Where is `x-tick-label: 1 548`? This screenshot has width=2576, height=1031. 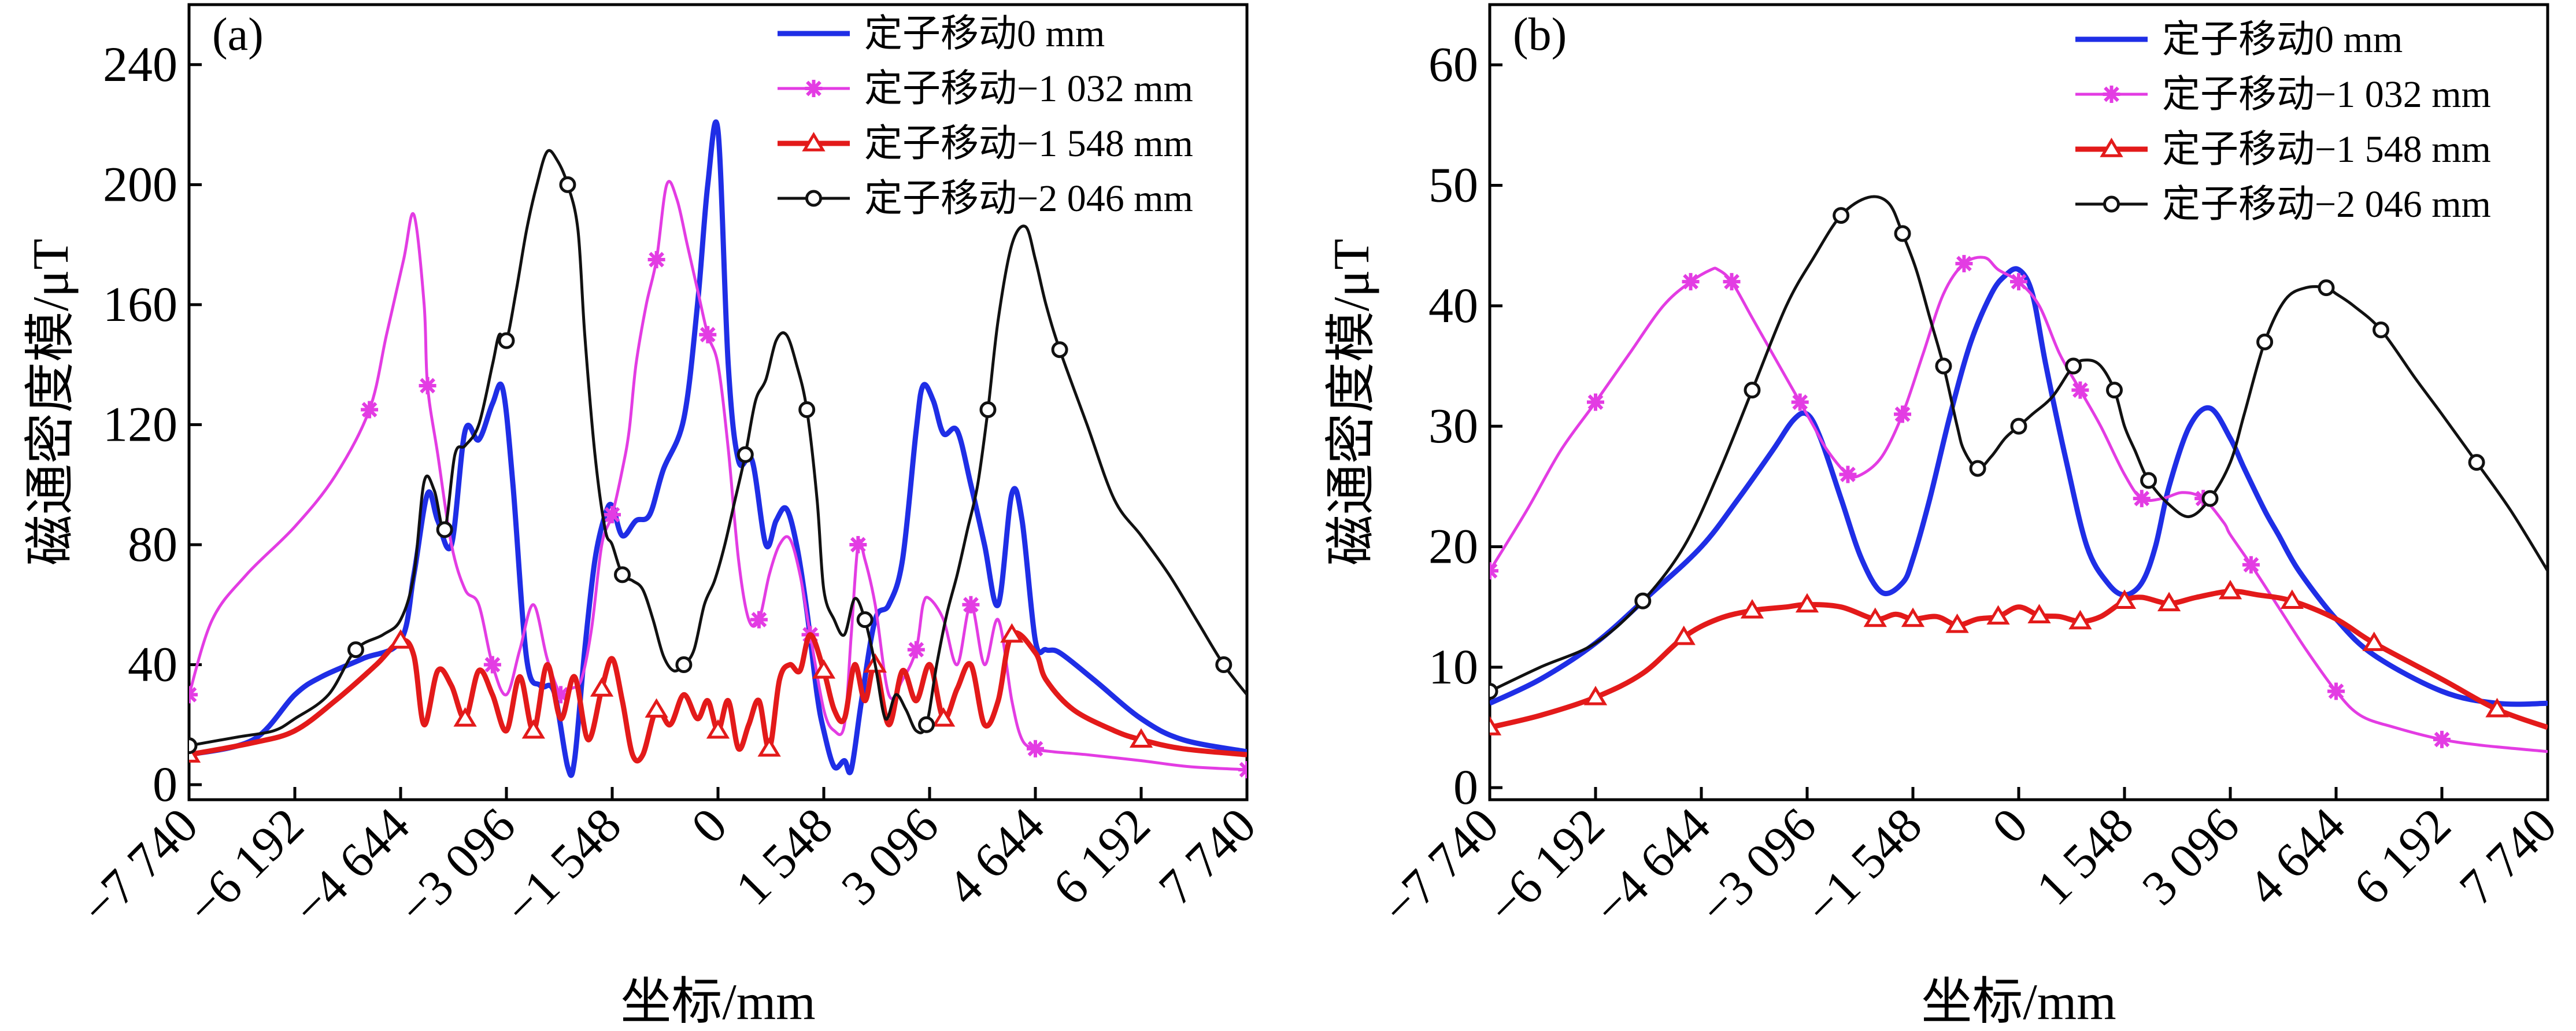 x-tick-label: 1 548 is located at coordinates (2085, 857).